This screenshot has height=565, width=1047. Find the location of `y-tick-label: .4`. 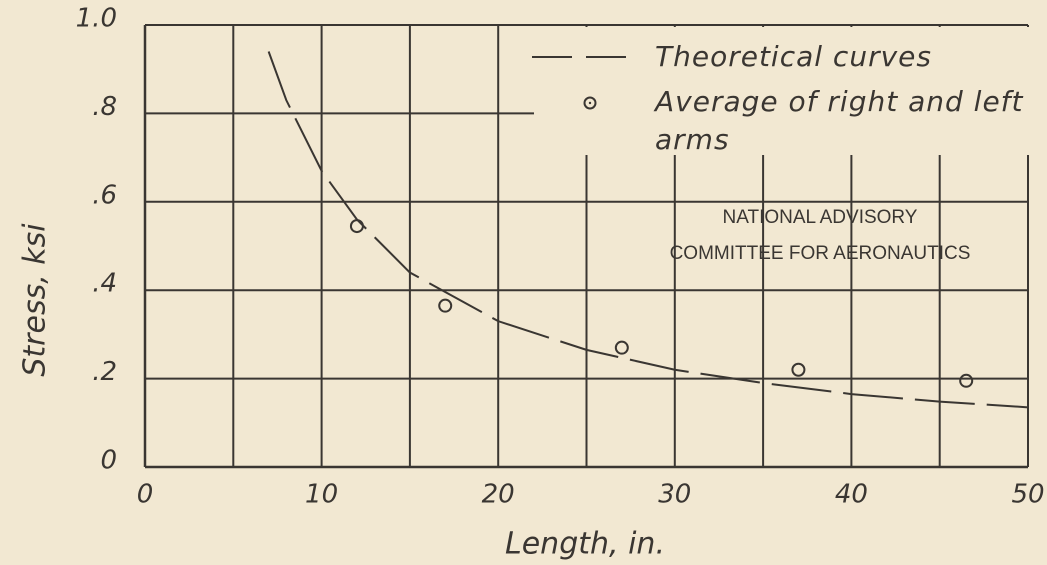

y-tick-label: .4 is located at coordinates (104, 284).